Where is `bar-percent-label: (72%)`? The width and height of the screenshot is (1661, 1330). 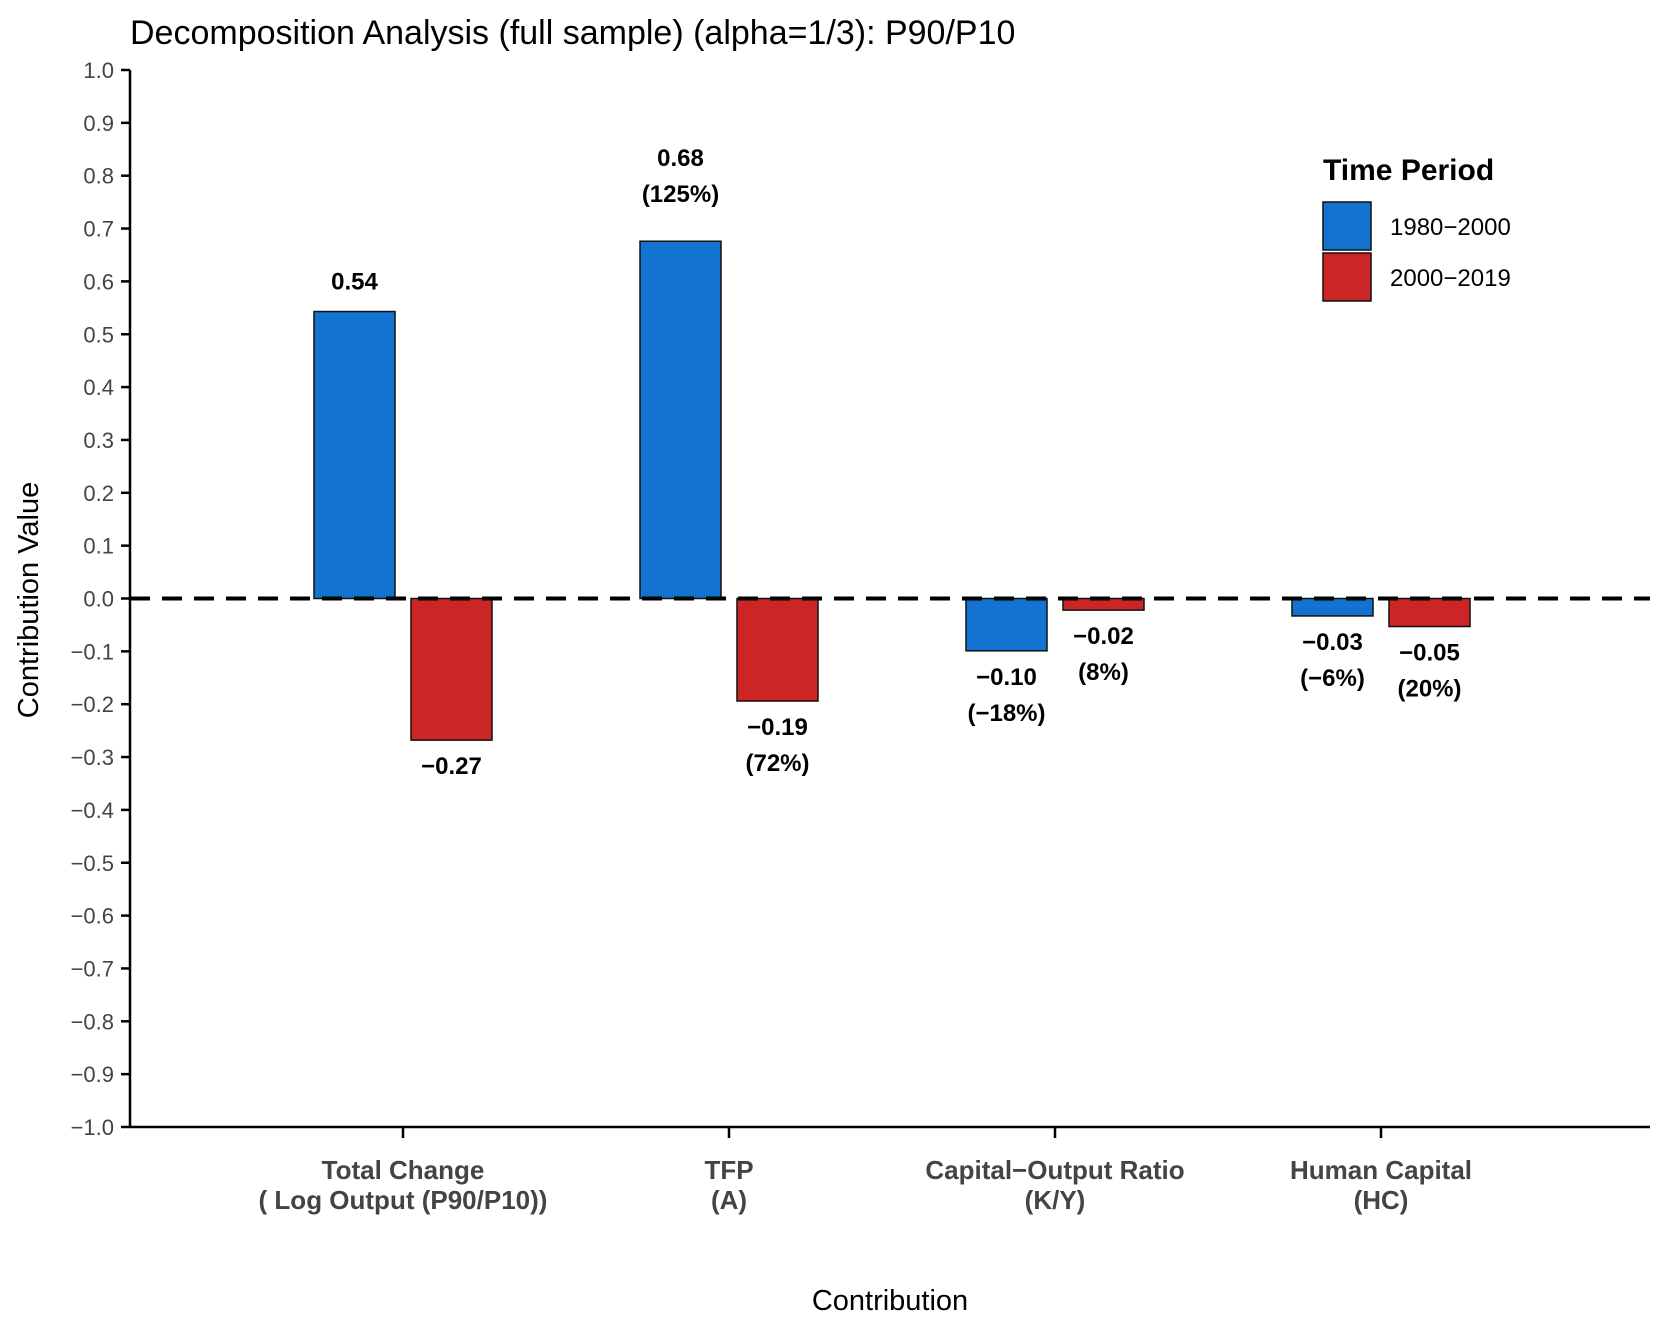
bar-percent-label: (72%) is located at coordinates (777, 763).